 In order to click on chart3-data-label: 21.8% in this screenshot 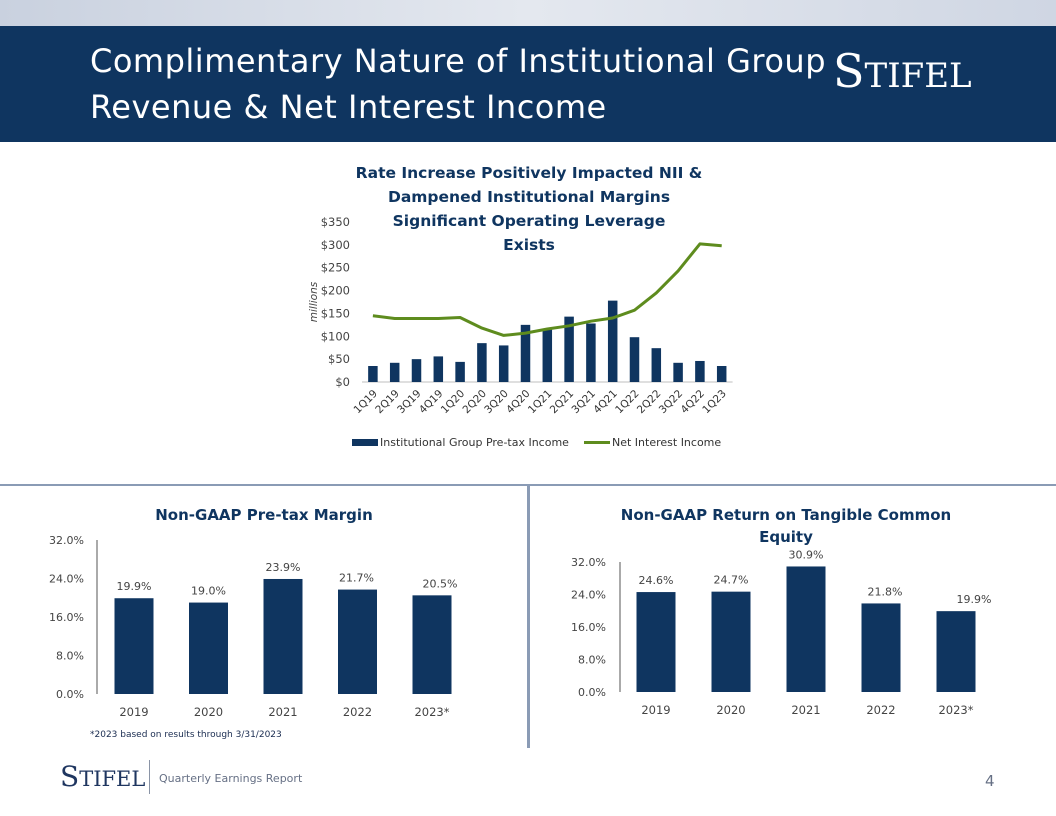, I will do `click(885, 591)`.